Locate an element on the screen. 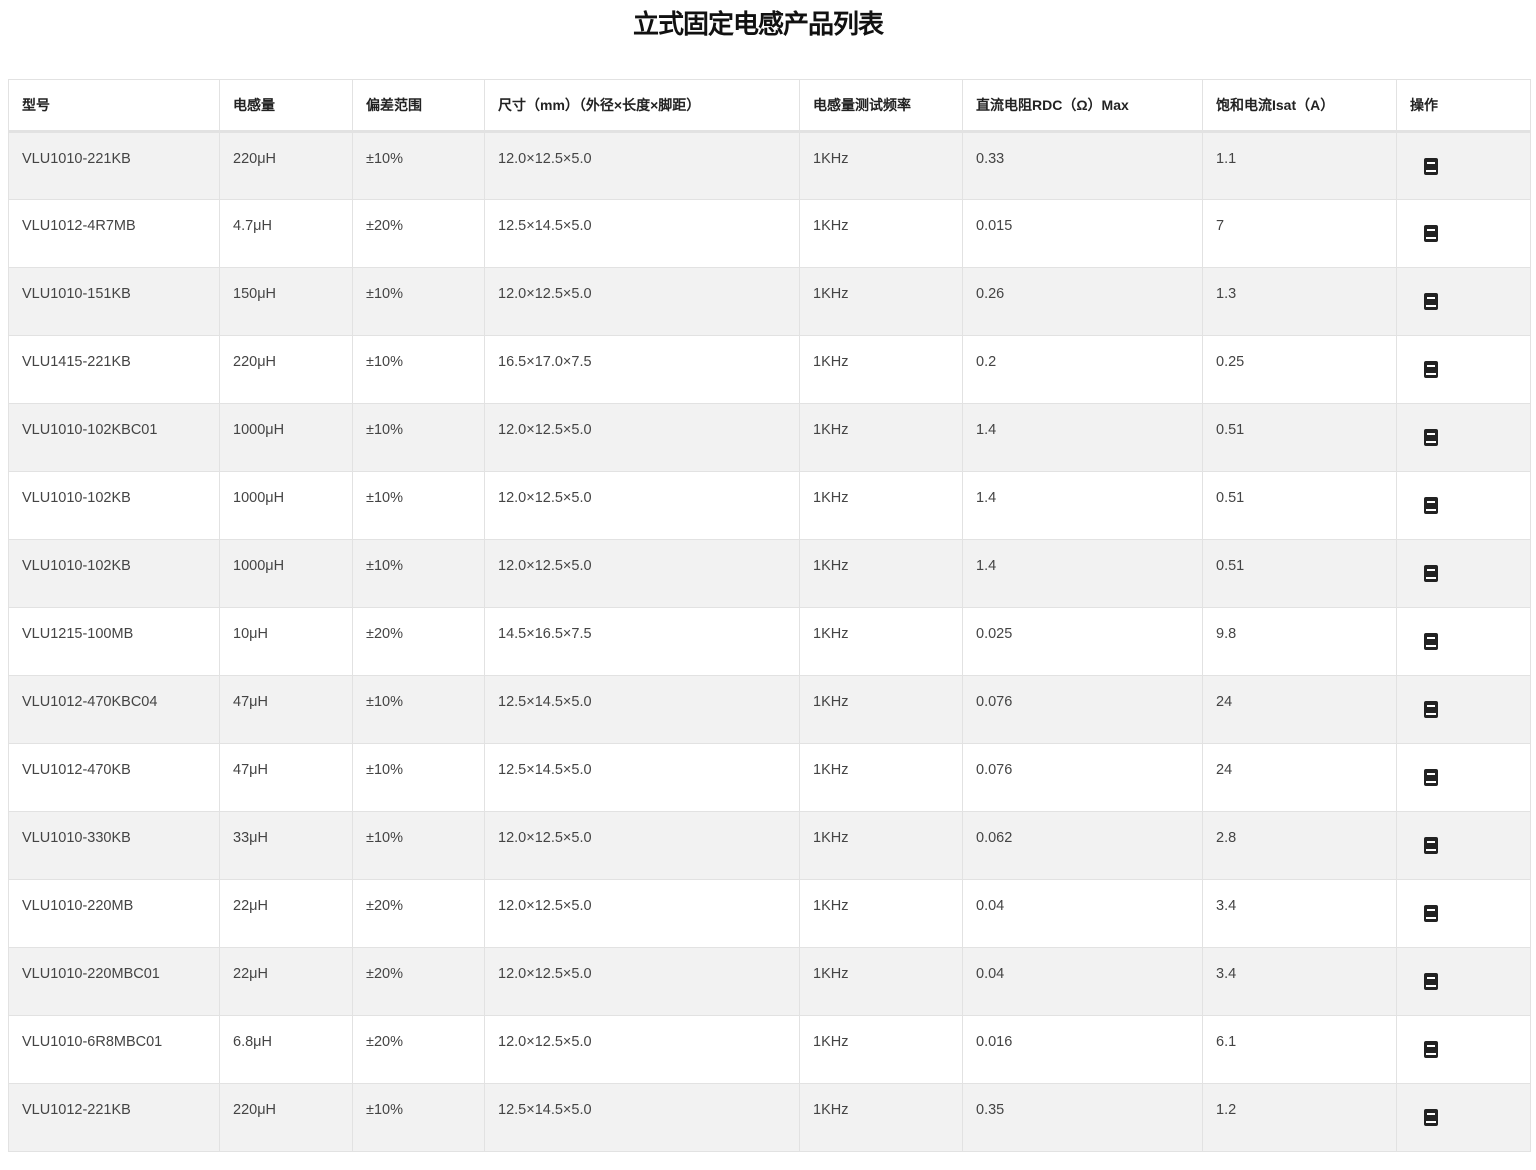 The image size is (1536, 1170). header-saturation-current: 饱和电流Isat（A） is located at coordinates (1299, 106).